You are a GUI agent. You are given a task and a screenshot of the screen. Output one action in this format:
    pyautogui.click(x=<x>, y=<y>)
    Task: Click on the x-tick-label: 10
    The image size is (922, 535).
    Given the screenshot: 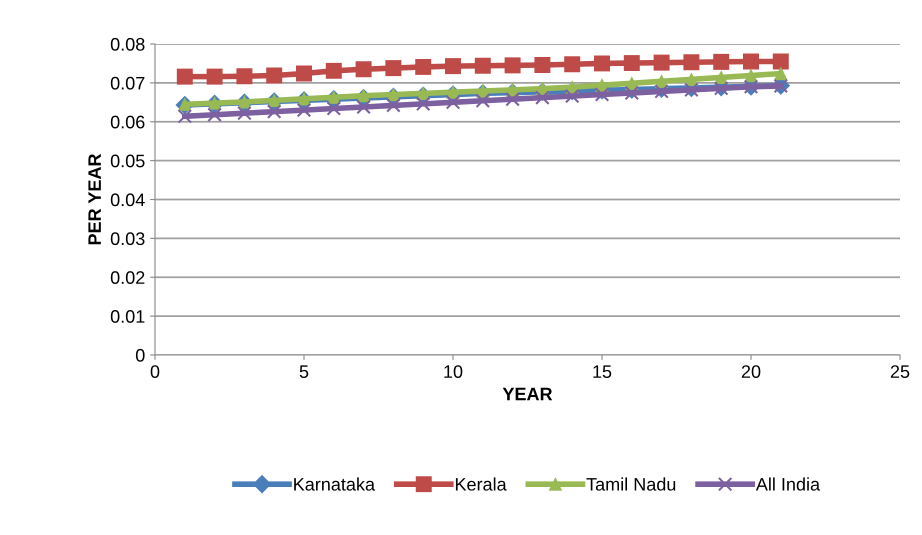 What is the action you would take?
    pyautogui.click(x=453, y=371)
    